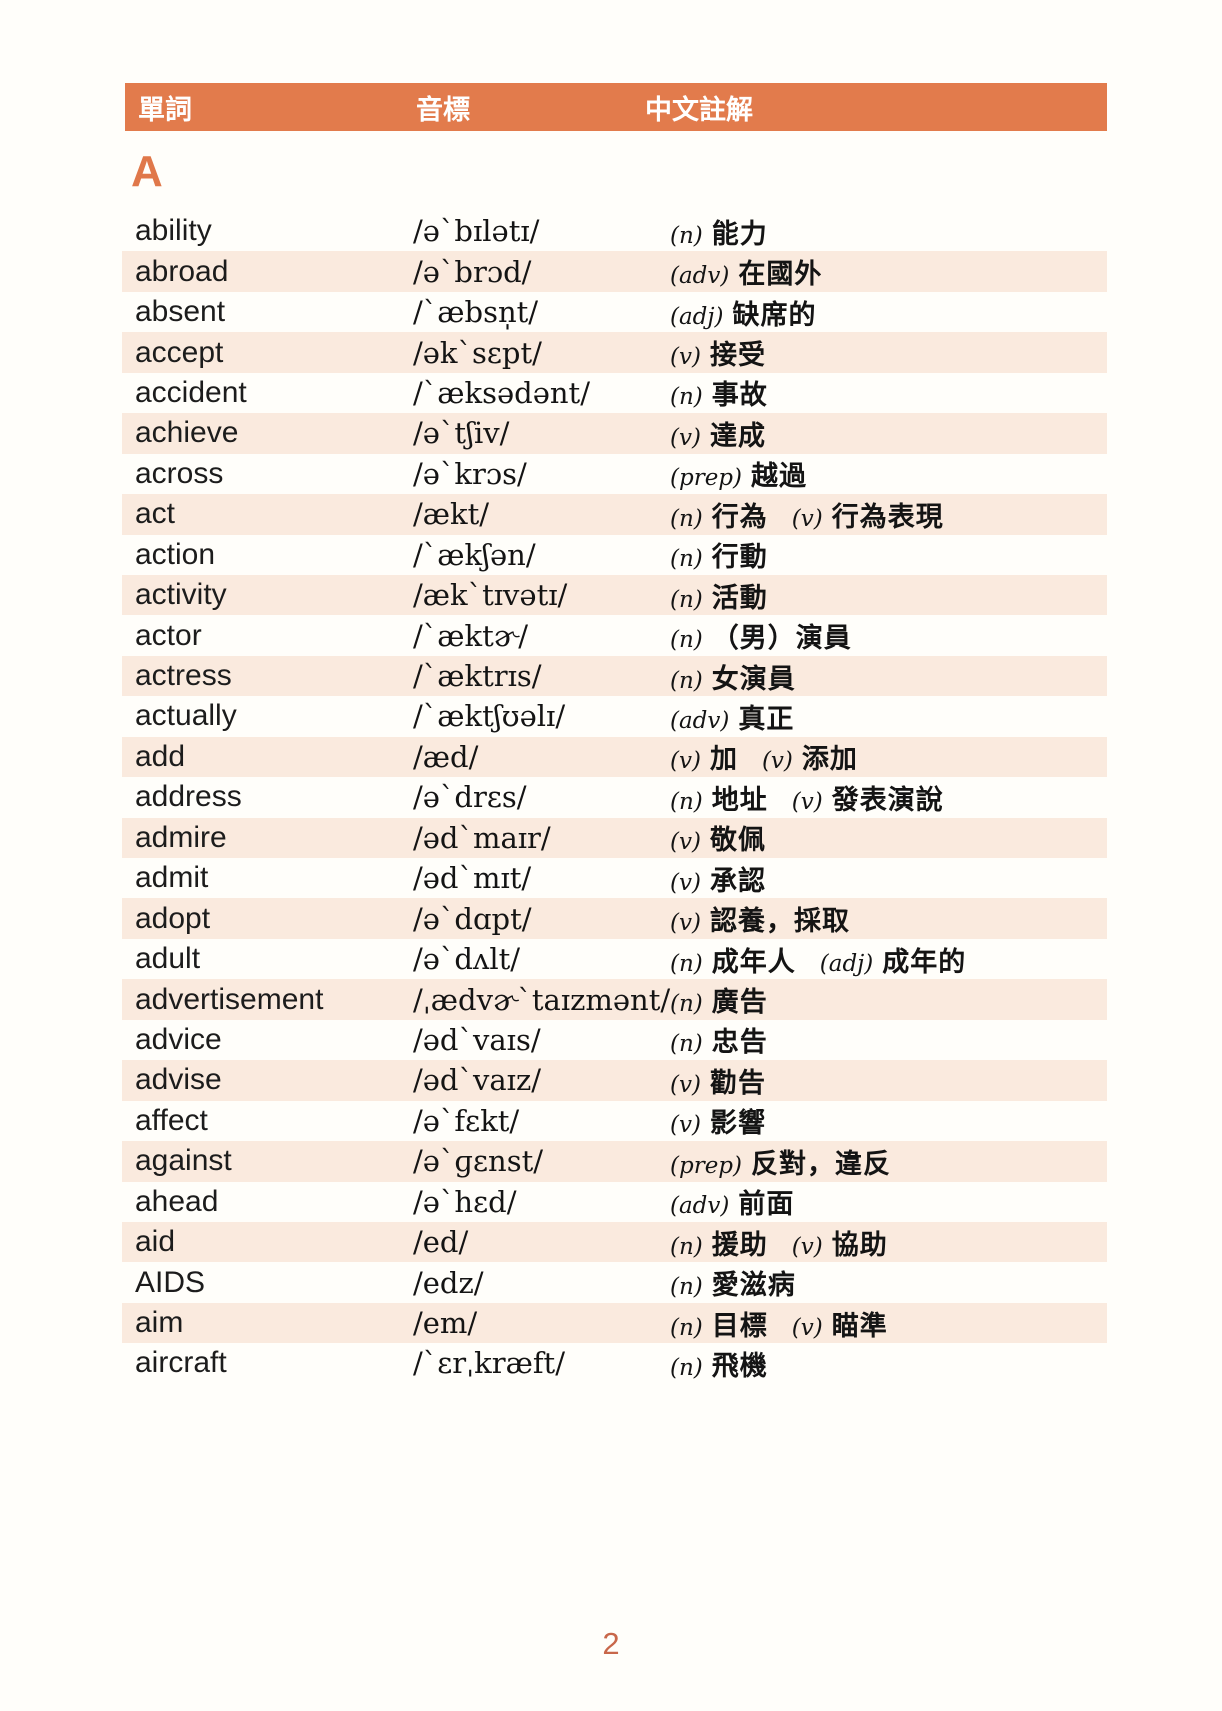  I want to click on chinese-gloss: 援助, so click(739, 1245).